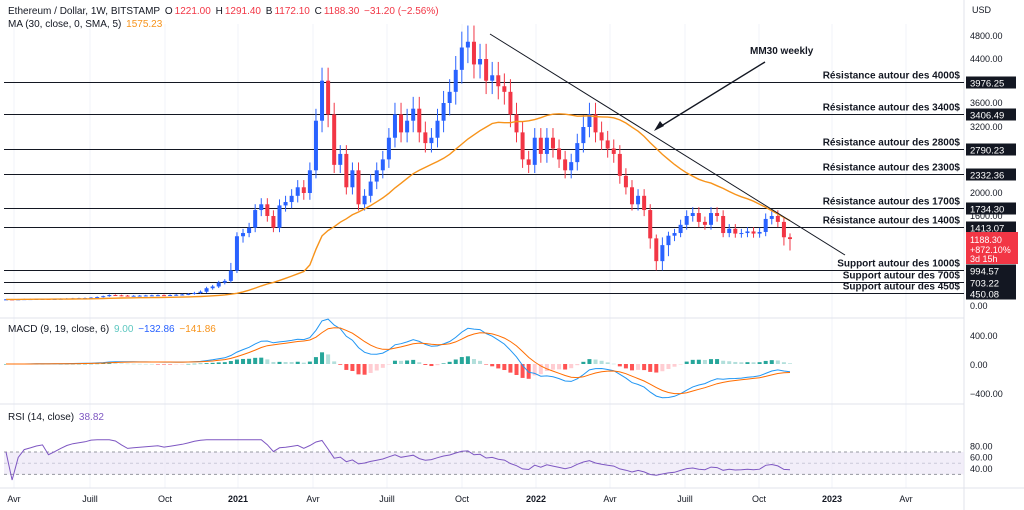 Image resolution: width=1024 pixels, height=510 pixels. Describe the element at coordinates (981, 458) in the screenshot. I see `rsi-tick-label: 60.00` at that location.